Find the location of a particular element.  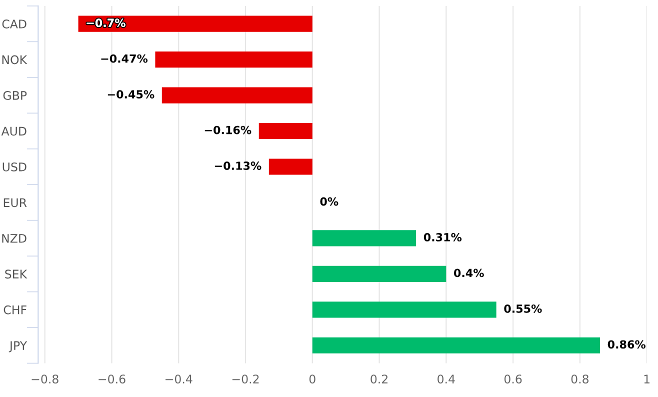

y-tick-label: NZD is located at coordinates (14, 238).